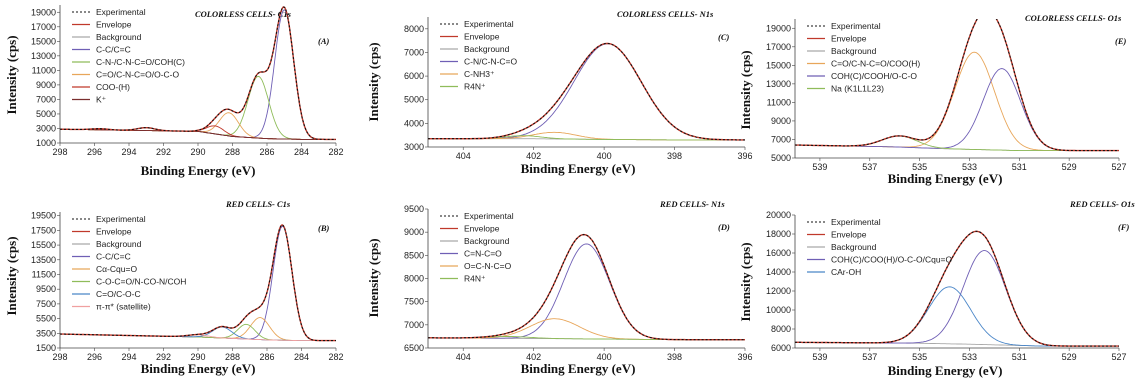 The image size is (1137, 381). I want to click on panel-label: (A), so click(324, 41).